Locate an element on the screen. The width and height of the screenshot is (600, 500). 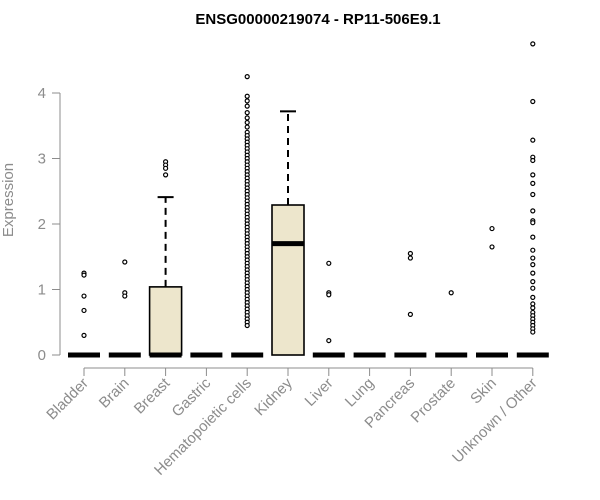
chart-title: ENSG00000219074 - RP11-506E9.1 is located at coordinates (317, 19).